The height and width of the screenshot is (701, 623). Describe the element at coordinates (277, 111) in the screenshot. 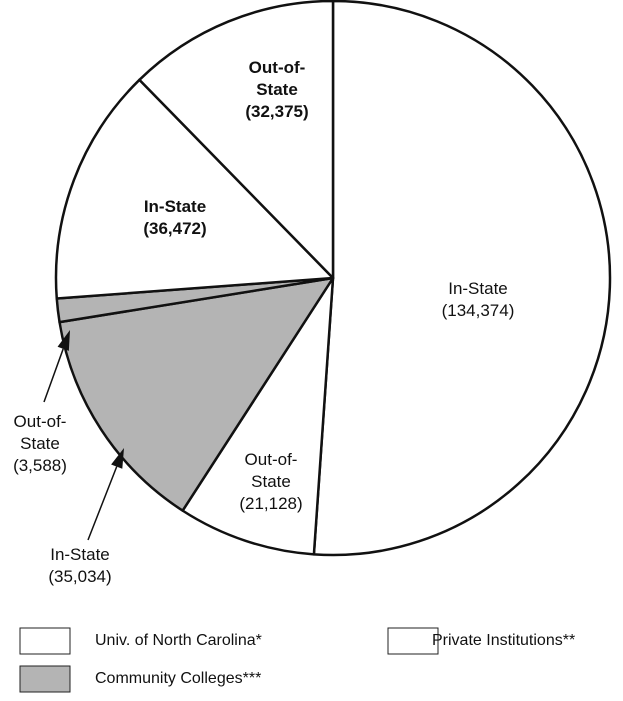

I see `slice-value-label: (32,375)` at that location.